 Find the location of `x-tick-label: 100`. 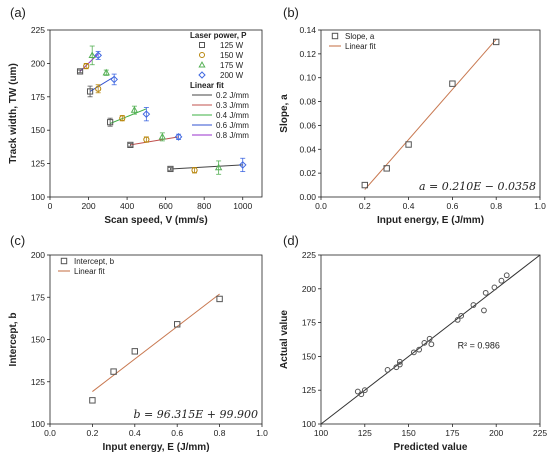

x-tick-label: 100 is located at coordinates (321, 433).